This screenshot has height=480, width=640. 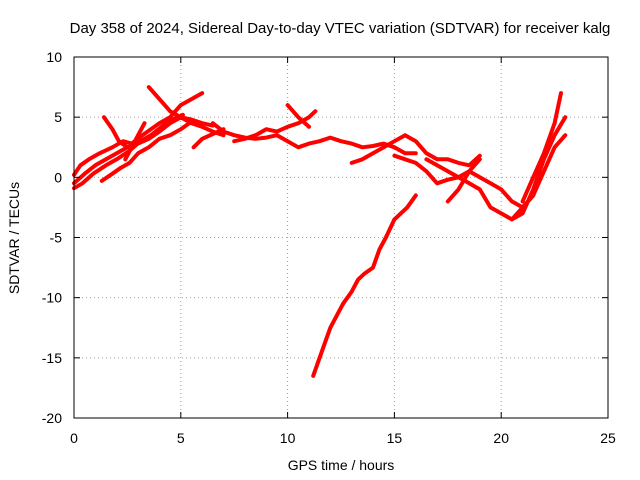 I want to click on x-tick-label: 5, so click(x=181, y=438).